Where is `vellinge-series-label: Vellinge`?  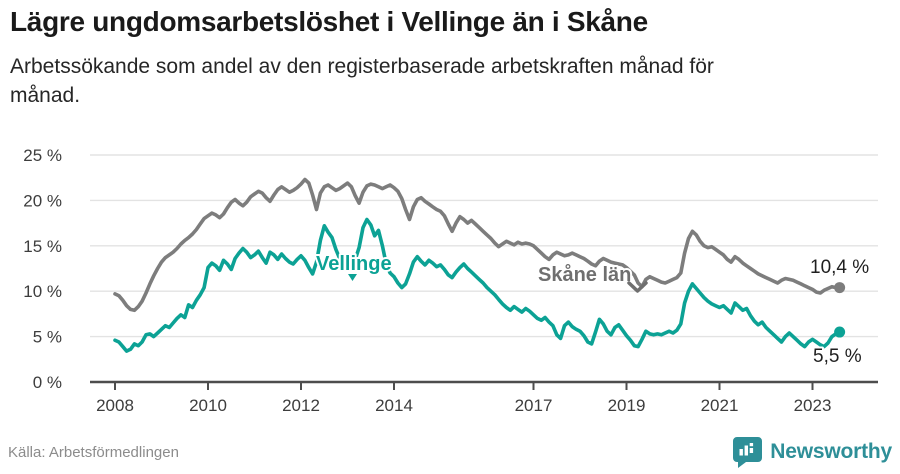
vellinge-series-label: Vellinge is located at coordinates (354, 264).